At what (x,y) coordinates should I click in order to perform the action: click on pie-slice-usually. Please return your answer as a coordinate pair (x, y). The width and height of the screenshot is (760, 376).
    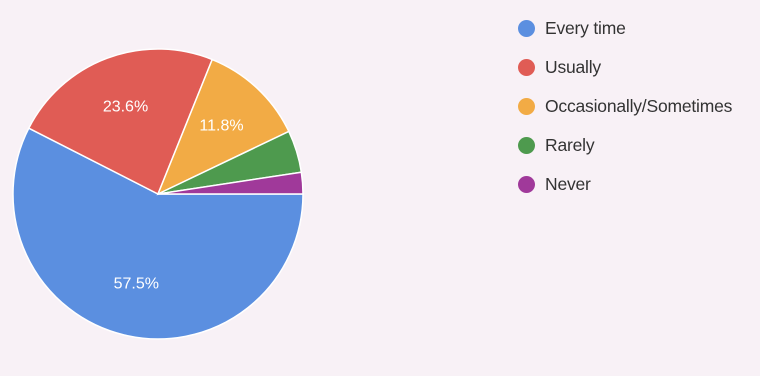
    Looking at the image, I should click on (120, 122).